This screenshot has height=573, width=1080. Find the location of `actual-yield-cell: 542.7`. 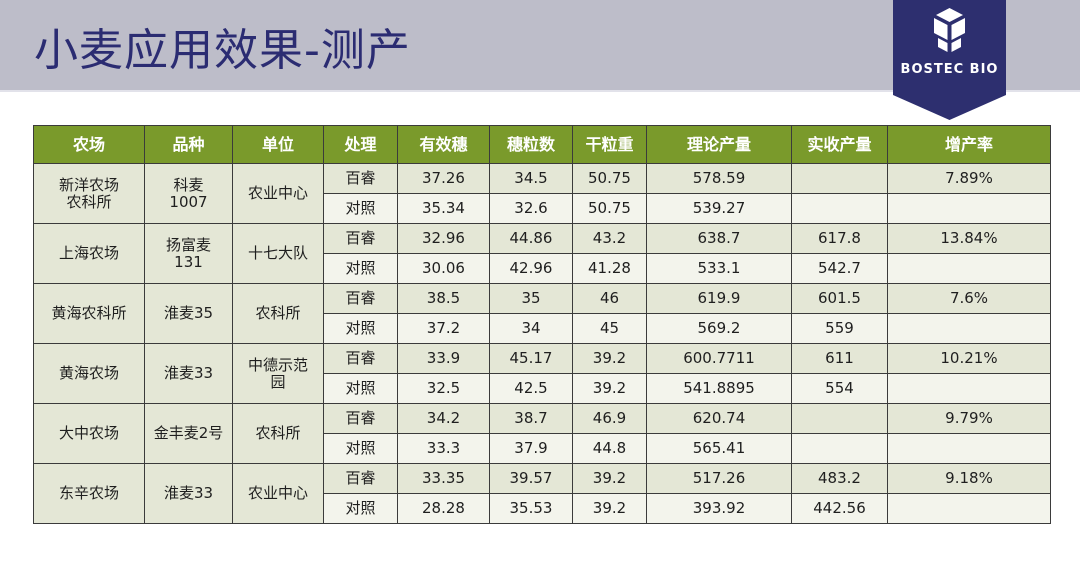

actual-yield-cell: 542.7 is located at coordinates (839, 268).